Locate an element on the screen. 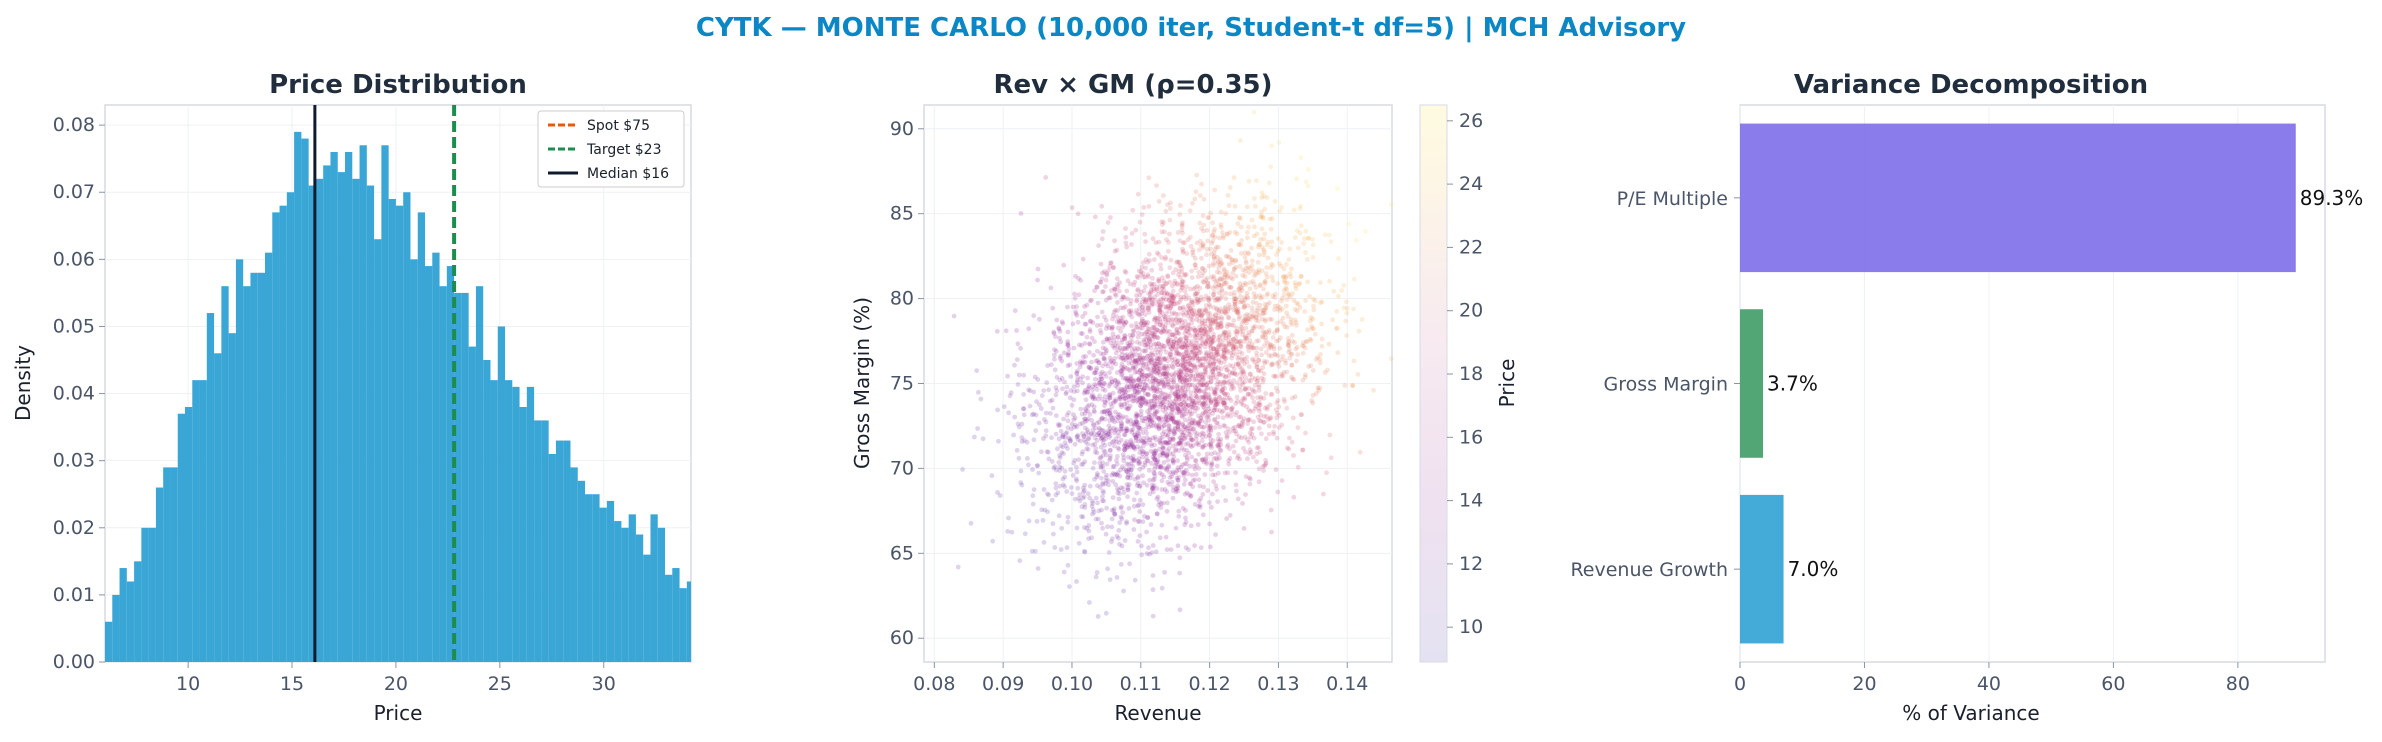 The image size is (2382, 742). scatter-x-tick-label: 0.14 is located at coordinates (1347, 684).